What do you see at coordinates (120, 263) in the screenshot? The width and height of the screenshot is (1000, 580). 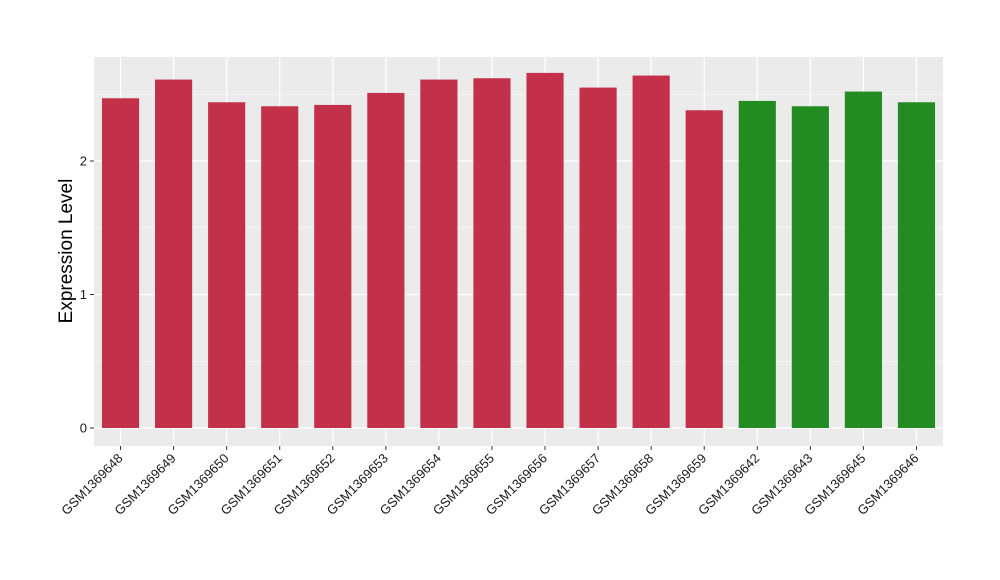 I see `bar-GSM1369648` at bounding box center [120, 263].